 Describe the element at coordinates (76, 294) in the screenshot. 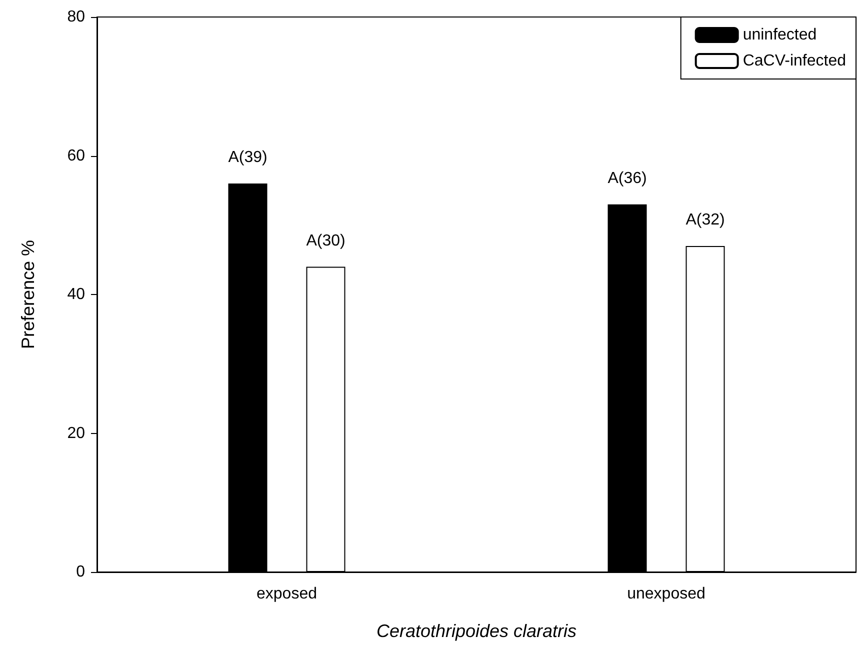

I see `y-tick-label: 40` at that location.